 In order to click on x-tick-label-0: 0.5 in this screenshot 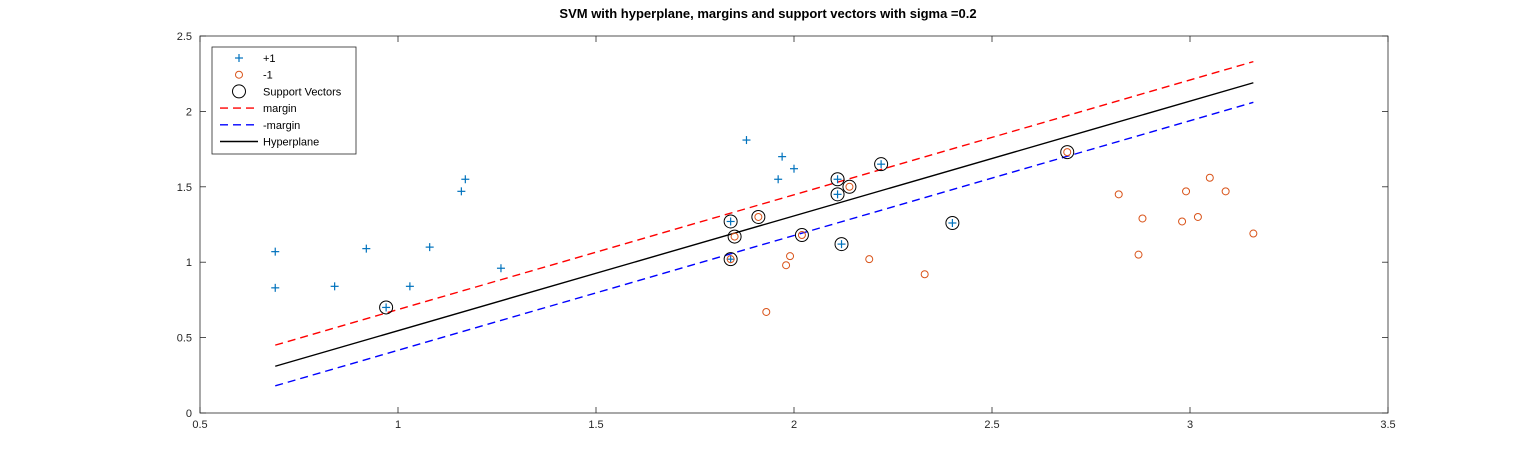, I will do `click(199, 425)`.